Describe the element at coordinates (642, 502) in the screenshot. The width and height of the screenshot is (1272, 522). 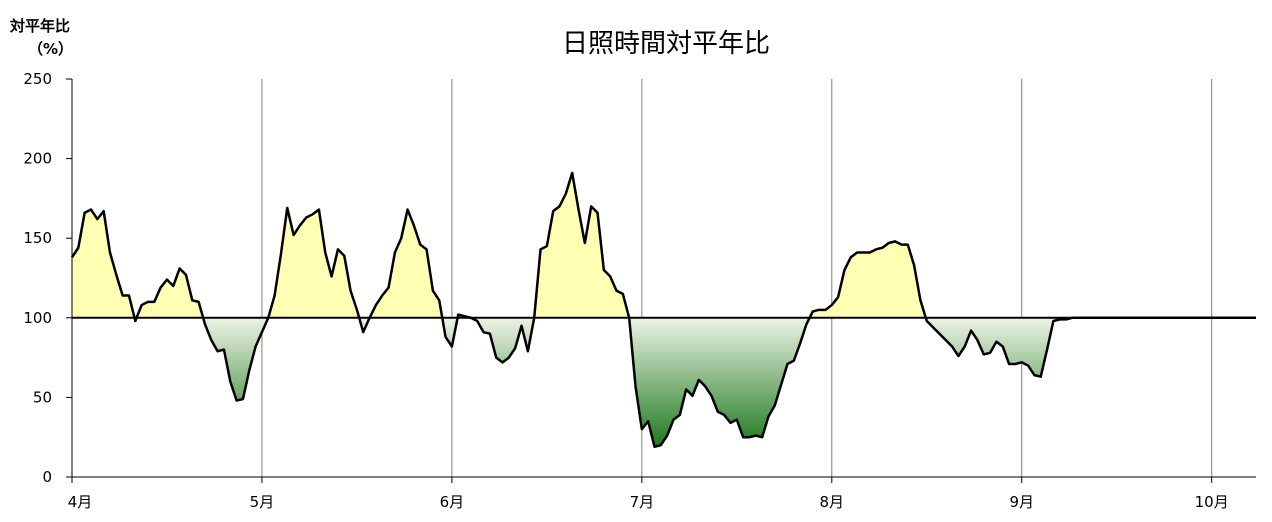
I see `x-tick-label-month: 7月` at that location.